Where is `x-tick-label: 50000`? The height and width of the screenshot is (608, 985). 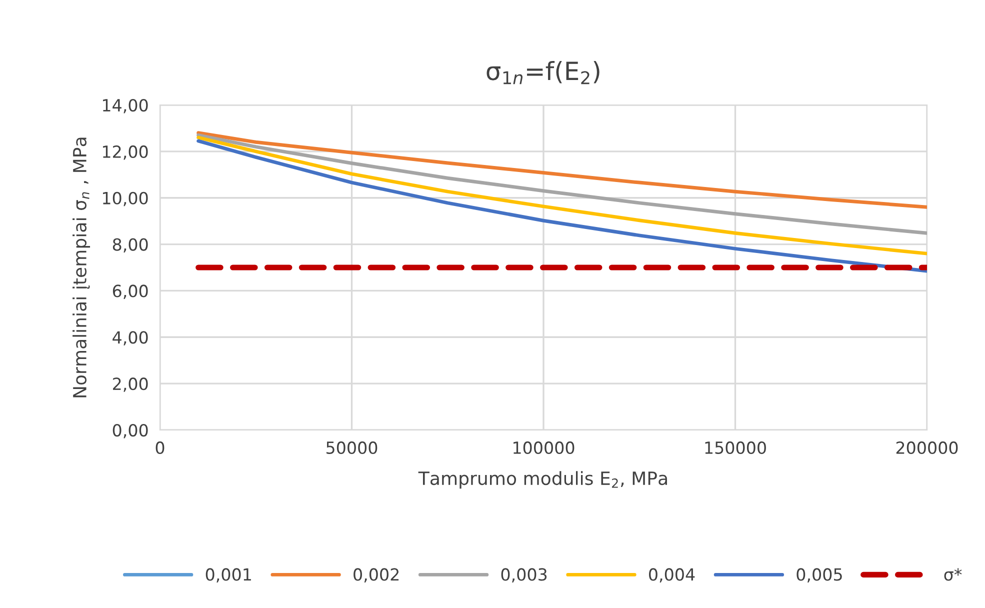 x-tick-label: 50000 is located at coordinates (352, 447).